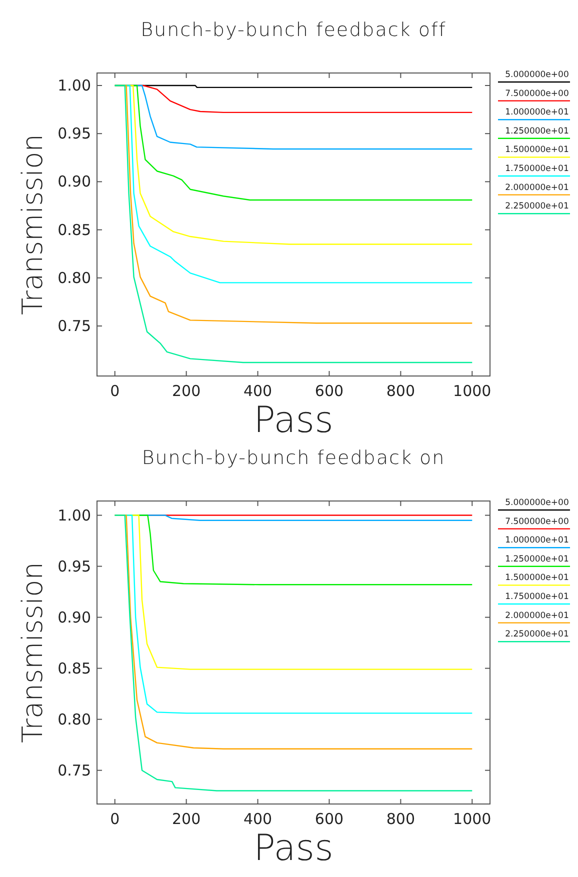 This screenshot has height=877, width=578. What do you see at coordinates (294, 458) in the screenshot?
I see `chart-title: Bunch-by-bunch feedback on` at bounding box center [294, 458].